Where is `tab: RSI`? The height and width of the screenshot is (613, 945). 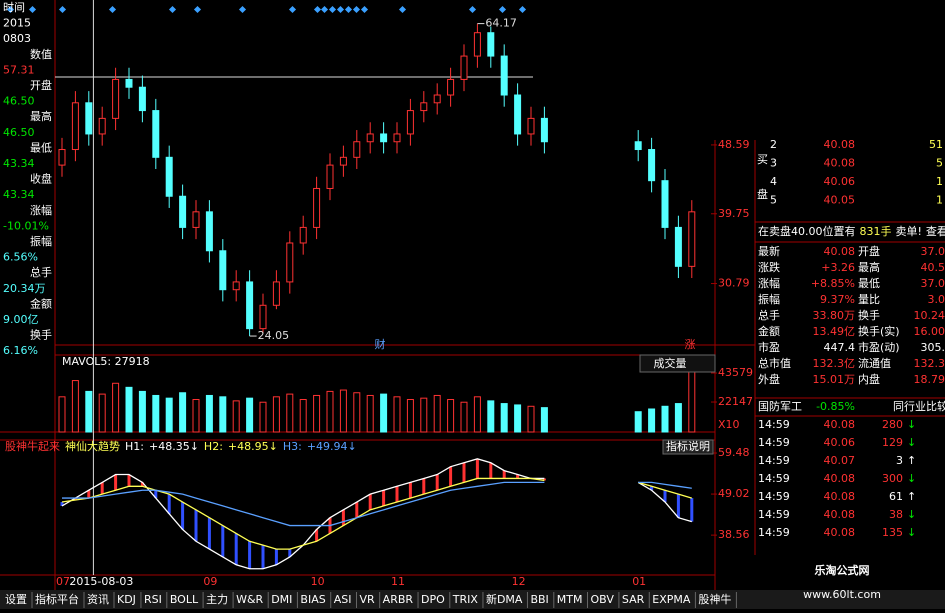 tab: RSI is located at coordinates (153, 599).